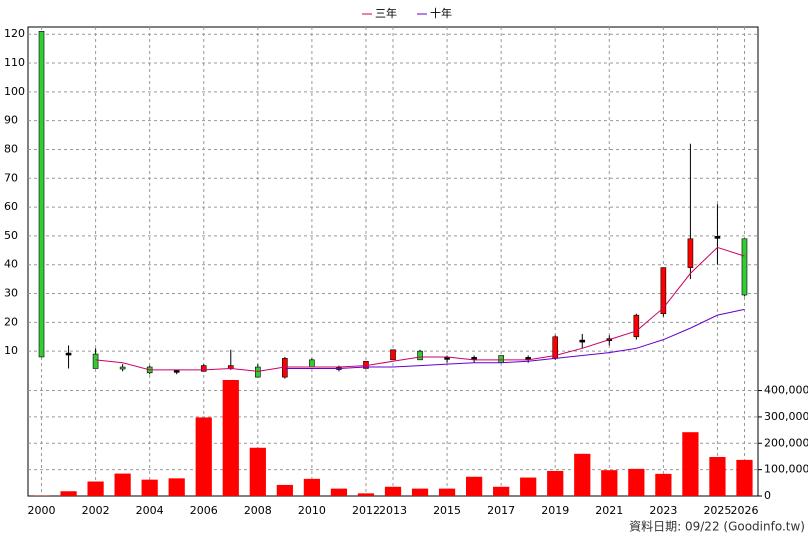  What do you see at coordinates (204, 510) in the screenshot?
I see `x-tick-label: 2006` at bounding box center [204, 510].